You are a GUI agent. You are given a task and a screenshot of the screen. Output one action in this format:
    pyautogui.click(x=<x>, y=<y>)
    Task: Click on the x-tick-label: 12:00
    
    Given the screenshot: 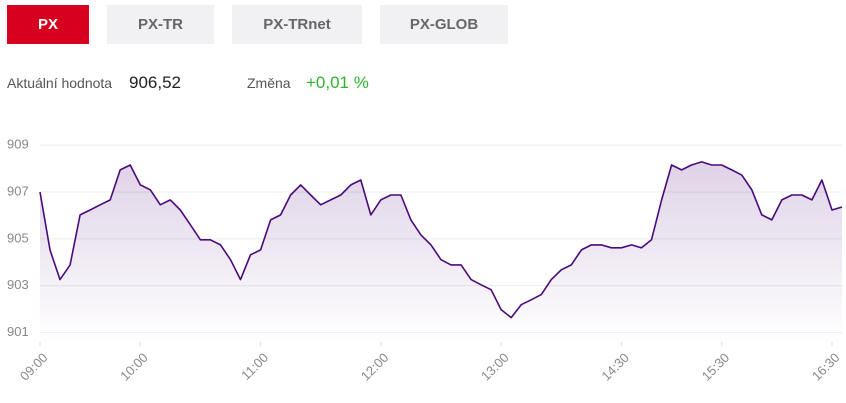 What is the action you would take?
    pyautogui.click(x=375, y=367)
    